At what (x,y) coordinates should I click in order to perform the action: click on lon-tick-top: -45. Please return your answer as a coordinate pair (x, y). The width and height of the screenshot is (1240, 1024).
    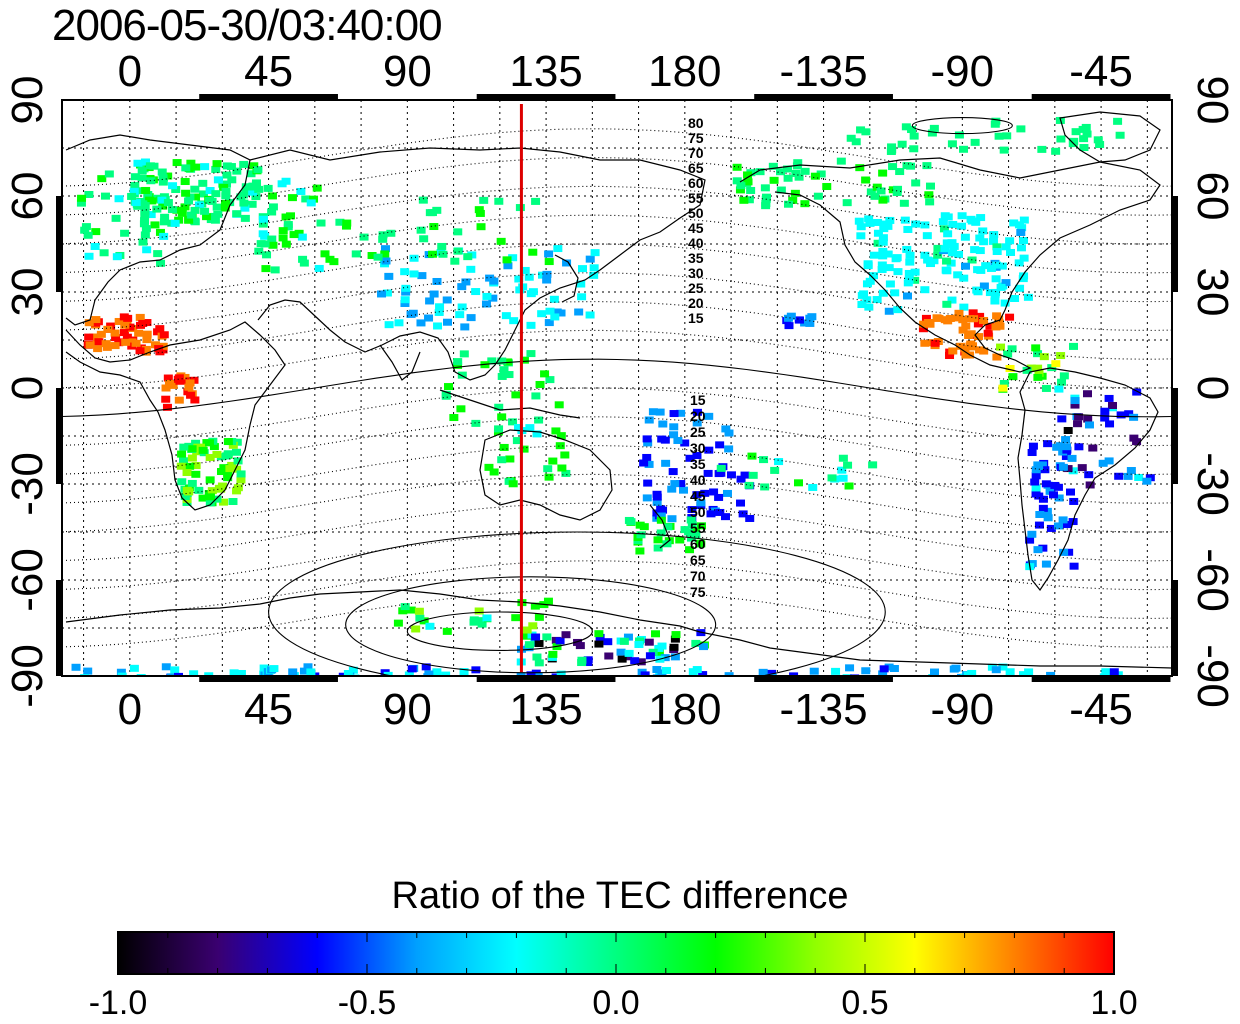
    Looking at the image, I should click on (1101, 71).